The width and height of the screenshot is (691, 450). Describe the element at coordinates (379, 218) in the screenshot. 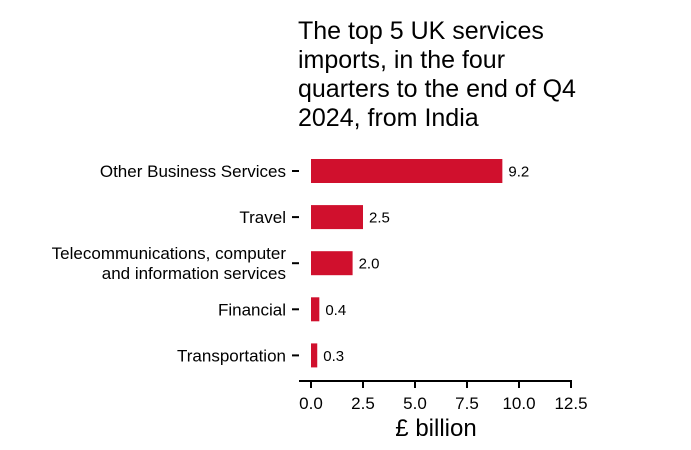

I see `data-label: 2.5` at that location.